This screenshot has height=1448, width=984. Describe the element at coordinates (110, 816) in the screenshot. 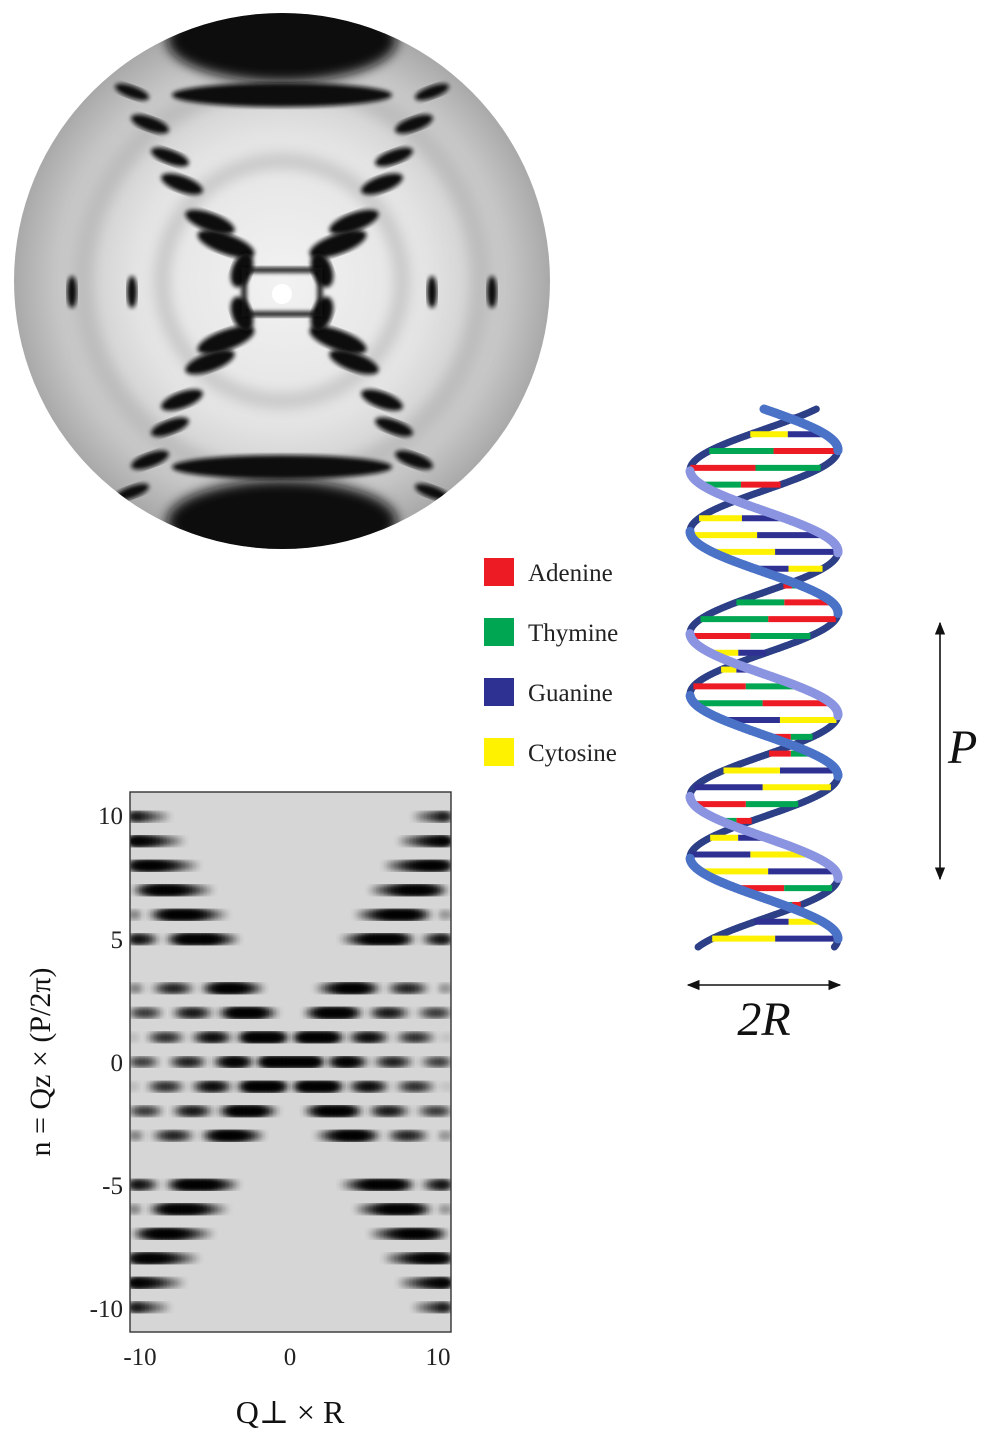

I see `y-tick-label: 10` at that location.